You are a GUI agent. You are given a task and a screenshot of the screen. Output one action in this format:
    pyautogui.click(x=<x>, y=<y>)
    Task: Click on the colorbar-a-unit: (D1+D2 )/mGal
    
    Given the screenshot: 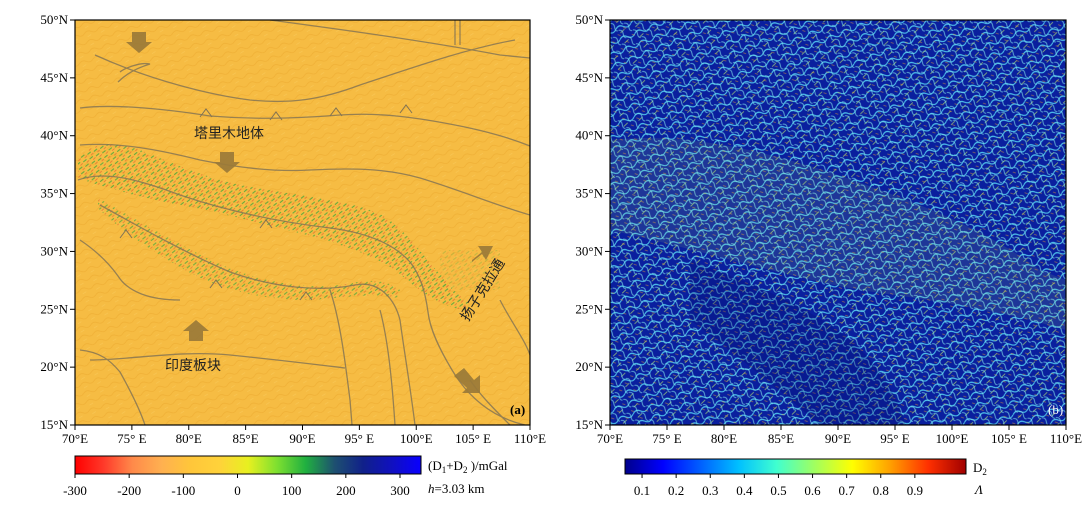 What is the action you would take?
    pyautogui.click(x=468, y=466)
    